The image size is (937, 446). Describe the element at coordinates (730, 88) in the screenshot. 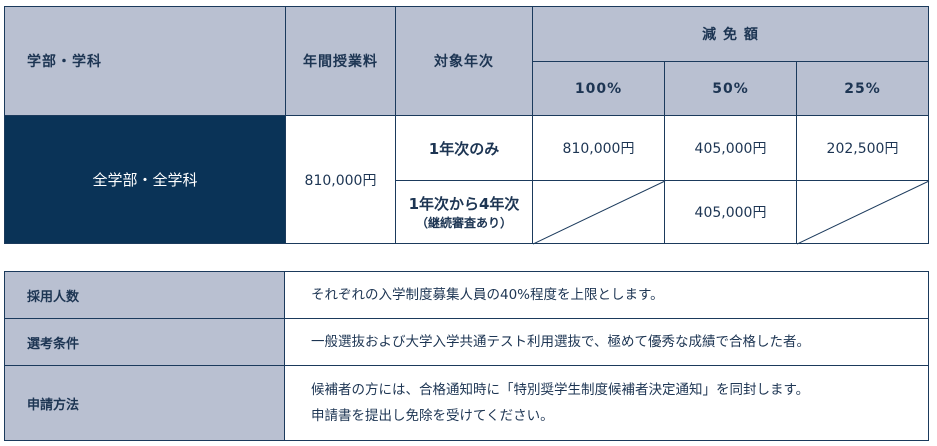

I see `header-50: 50%` at that location.